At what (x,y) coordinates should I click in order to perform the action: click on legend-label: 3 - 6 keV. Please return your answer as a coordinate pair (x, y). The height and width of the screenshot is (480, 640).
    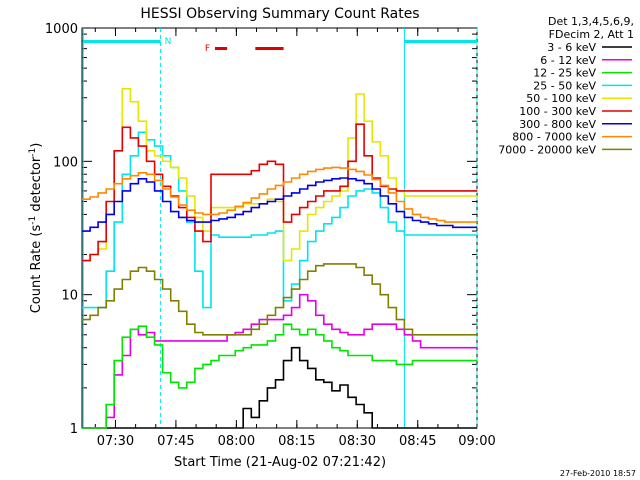
    Looking at the image, I should click on (571, 47).